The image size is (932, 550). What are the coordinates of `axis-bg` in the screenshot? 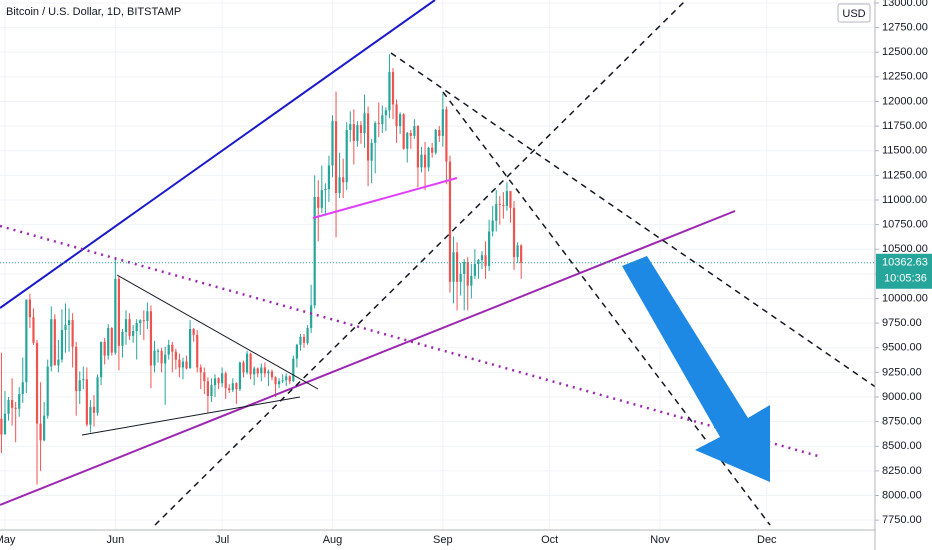 It's located at (437, 540).